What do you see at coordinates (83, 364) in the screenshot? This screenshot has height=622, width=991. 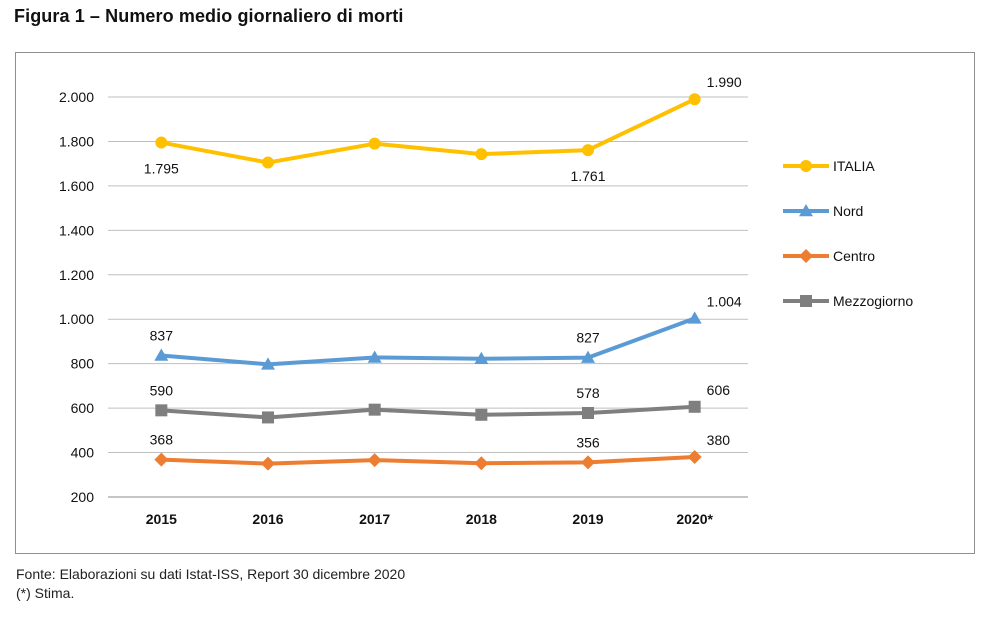 I see `y-tick-label: 800` at bounding box center [83, 364].